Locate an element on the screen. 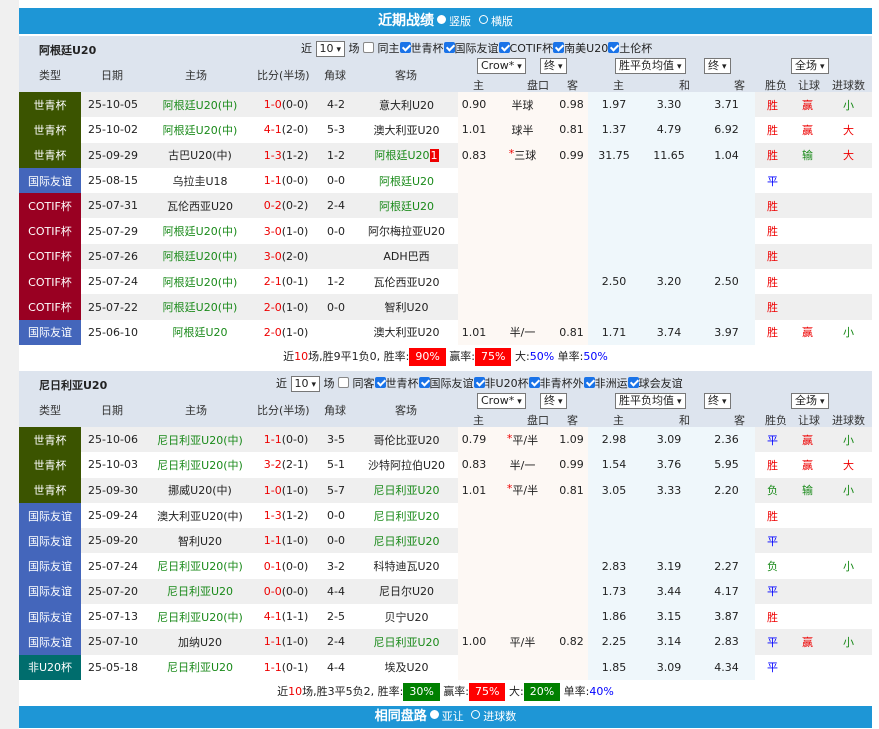  radio-vertical is located at coordinates (442, 19).